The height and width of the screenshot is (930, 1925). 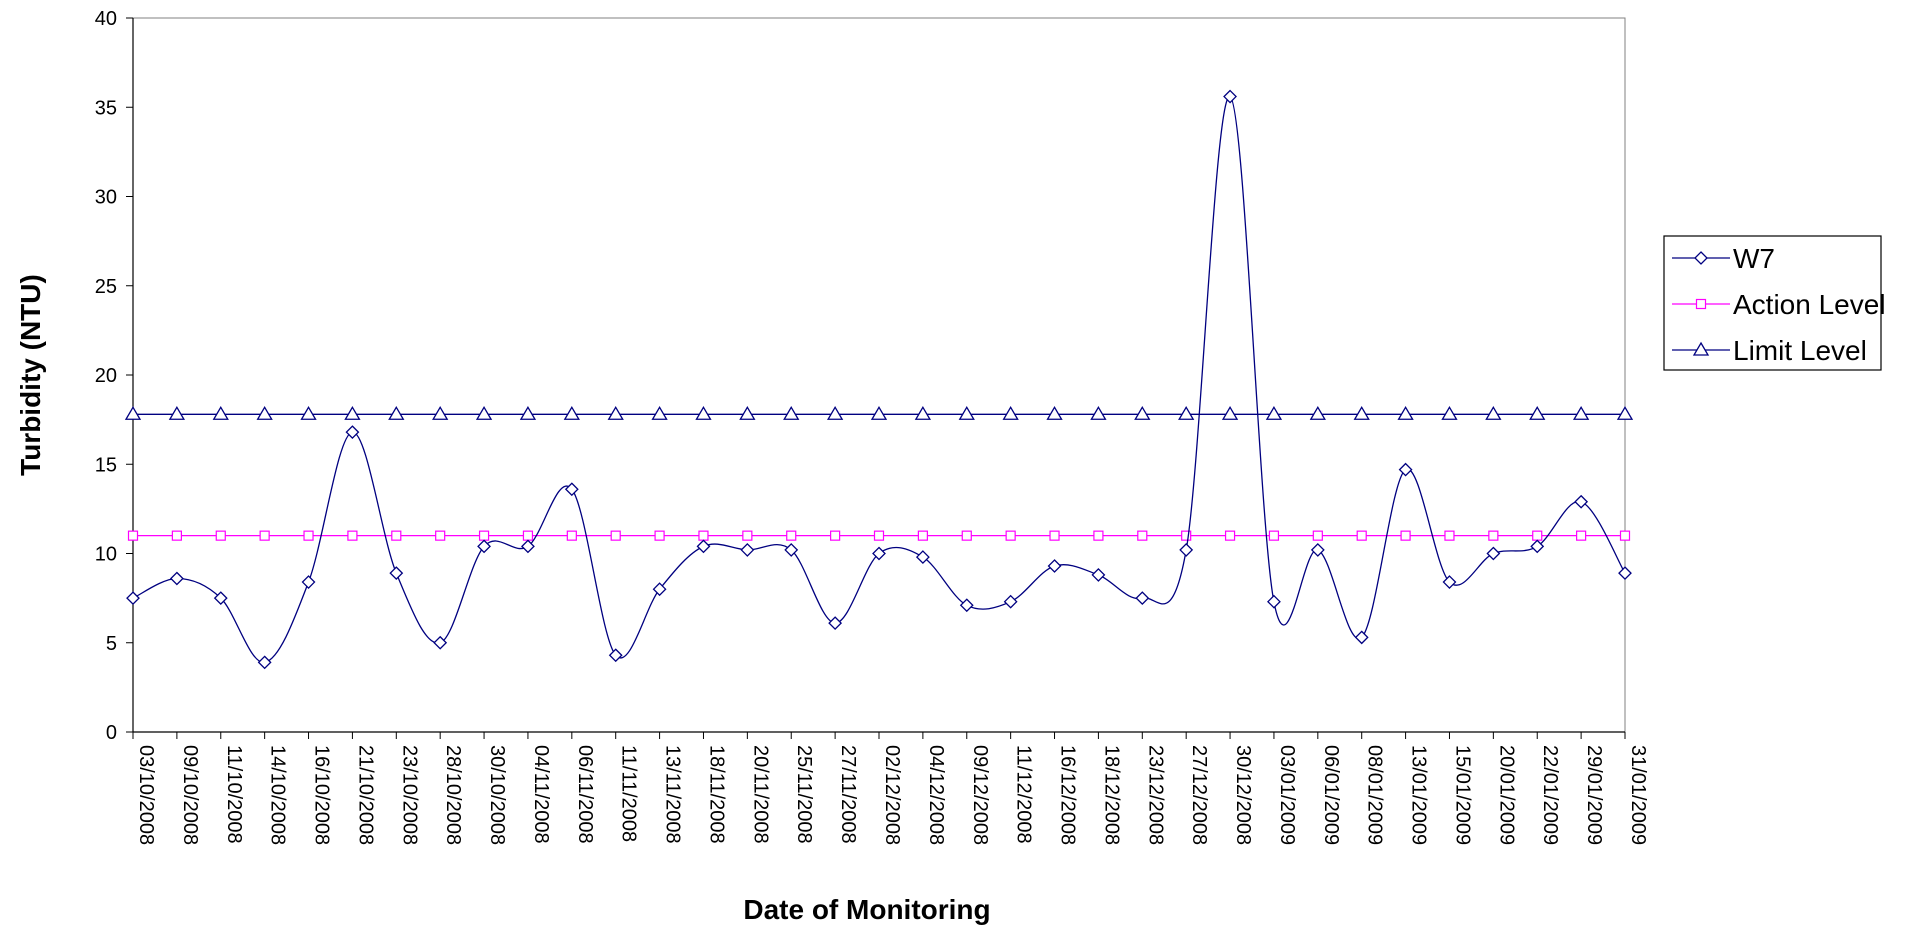 I want to click on y-tick-label: 30, so click(x=106, y=198).